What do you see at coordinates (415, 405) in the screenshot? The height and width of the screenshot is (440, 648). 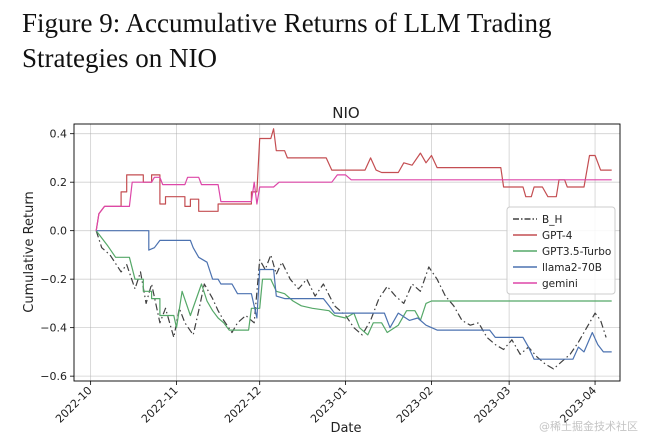 I see `x-tick-label: 2023-02` at bounding box center [415, 405].